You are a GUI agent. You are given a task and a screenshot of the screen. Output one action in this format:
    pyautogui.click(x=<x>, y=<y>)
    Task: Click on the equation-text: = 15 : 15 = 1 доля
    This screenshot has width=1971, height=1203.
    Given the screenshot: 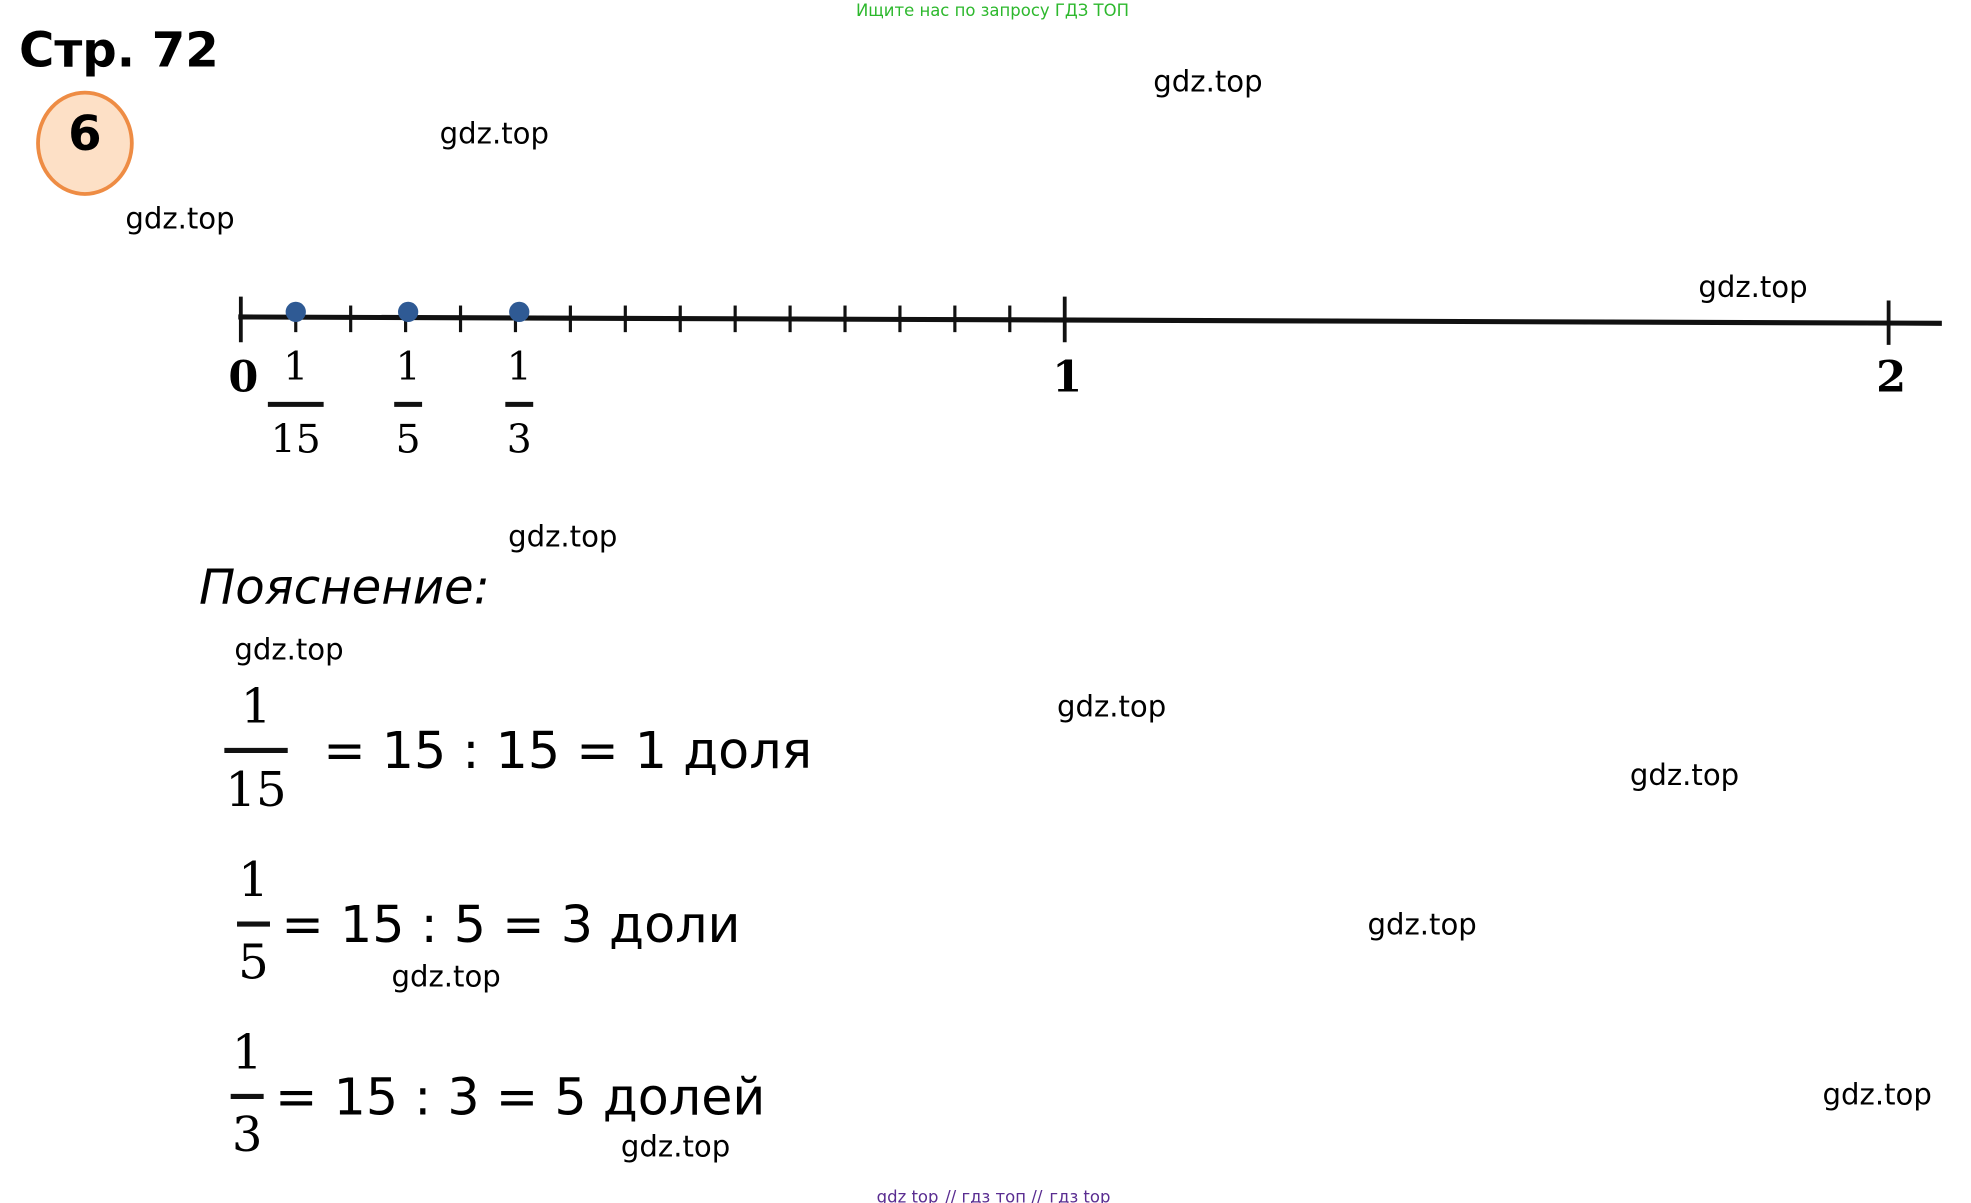 What is the action you would take?
    pyautogui.click(x=567, y=750)
    